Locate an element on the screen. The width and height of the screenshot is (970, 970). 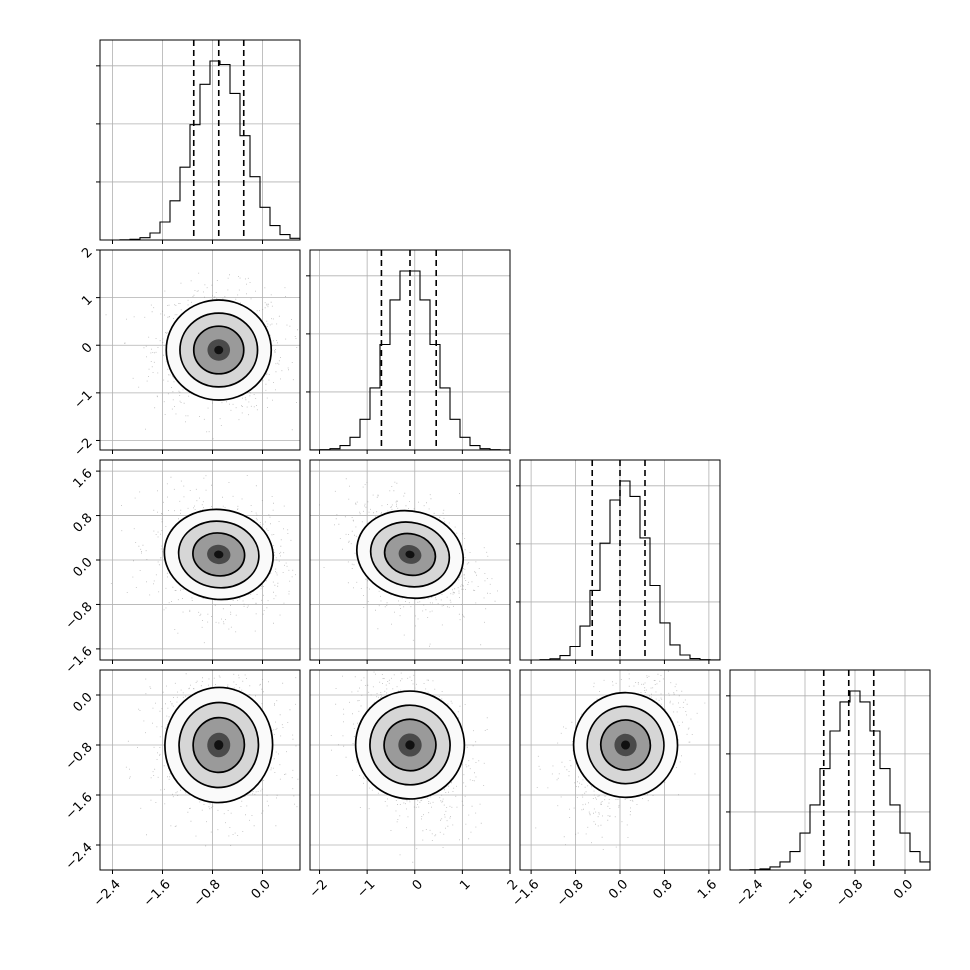
y-tick-label: −2 is located at coordinates (83, 448).